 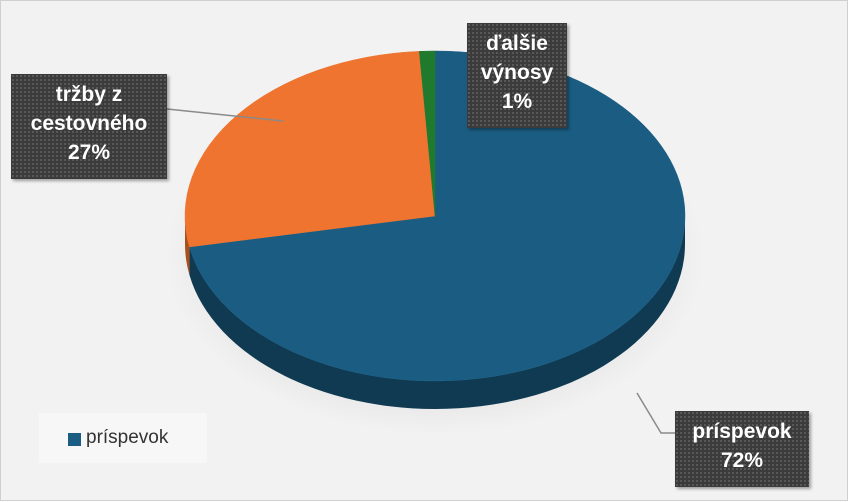 What do you see at coordinates (89, 152) in the screenshot?
I see `data-label-trzby-line3: 27%` at bounding box center [89, 152].